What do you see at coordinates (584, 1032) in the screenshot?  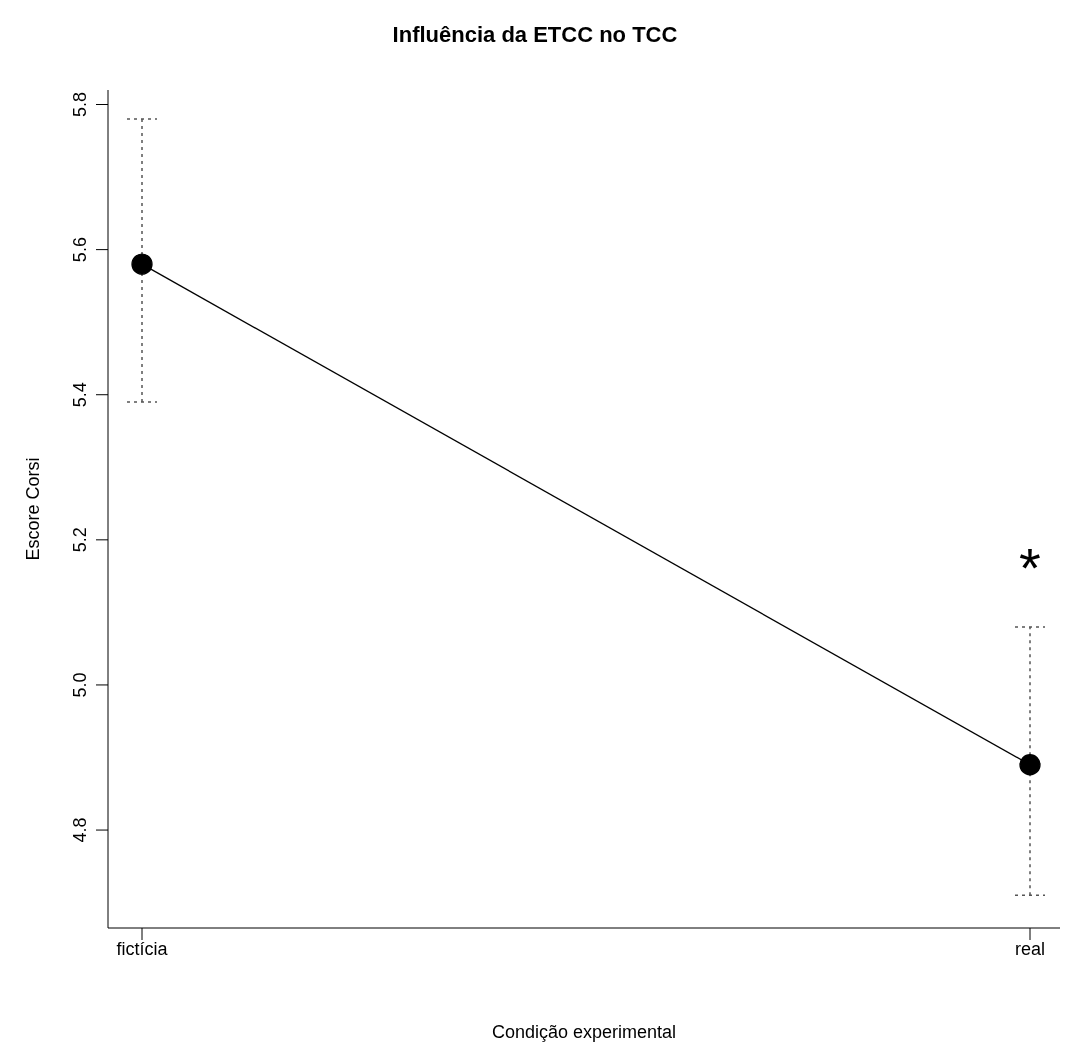 I see `x-axis-title: Condição experimental` at bounding box center [584, 1032].